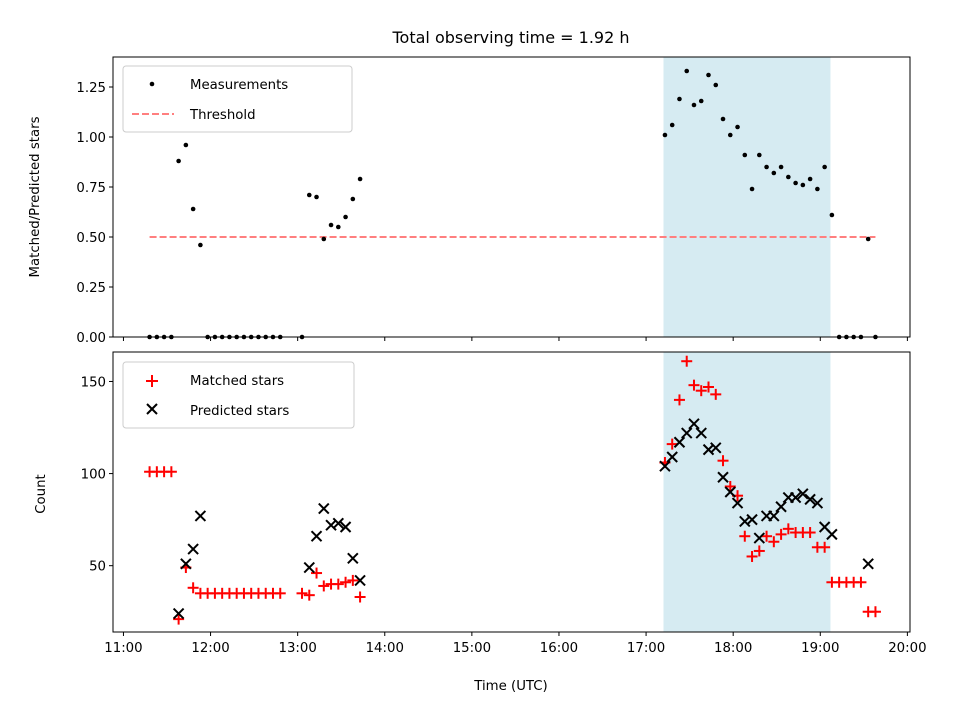  What do you see at coordinates (152, 84) in the screenshot?
I see `legend-measurements-marker` at bounding box center [152, 84].